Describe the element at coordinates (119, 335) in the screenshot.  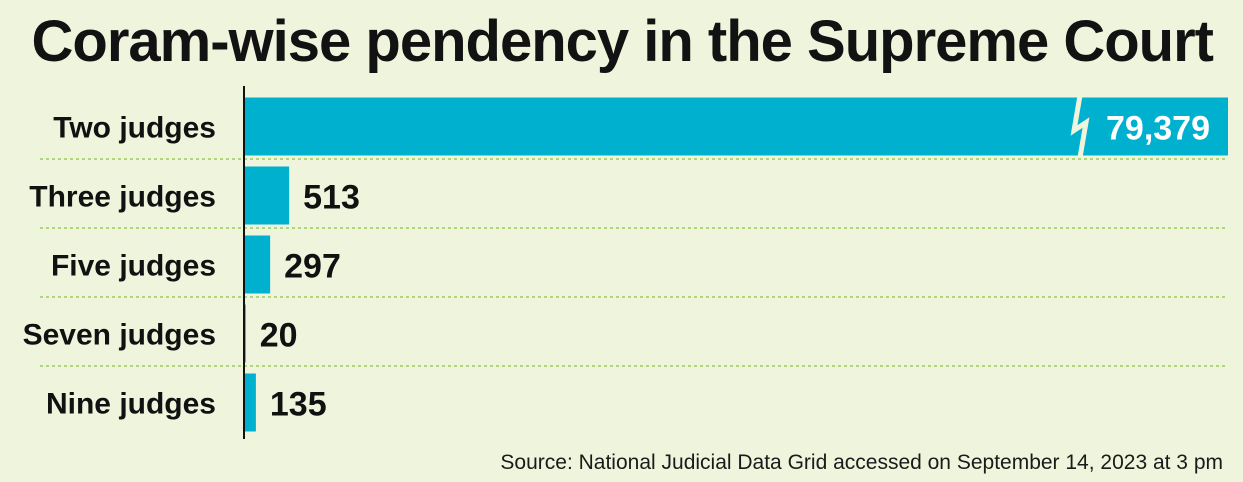
I see `category-label: Seven judges` at that location.